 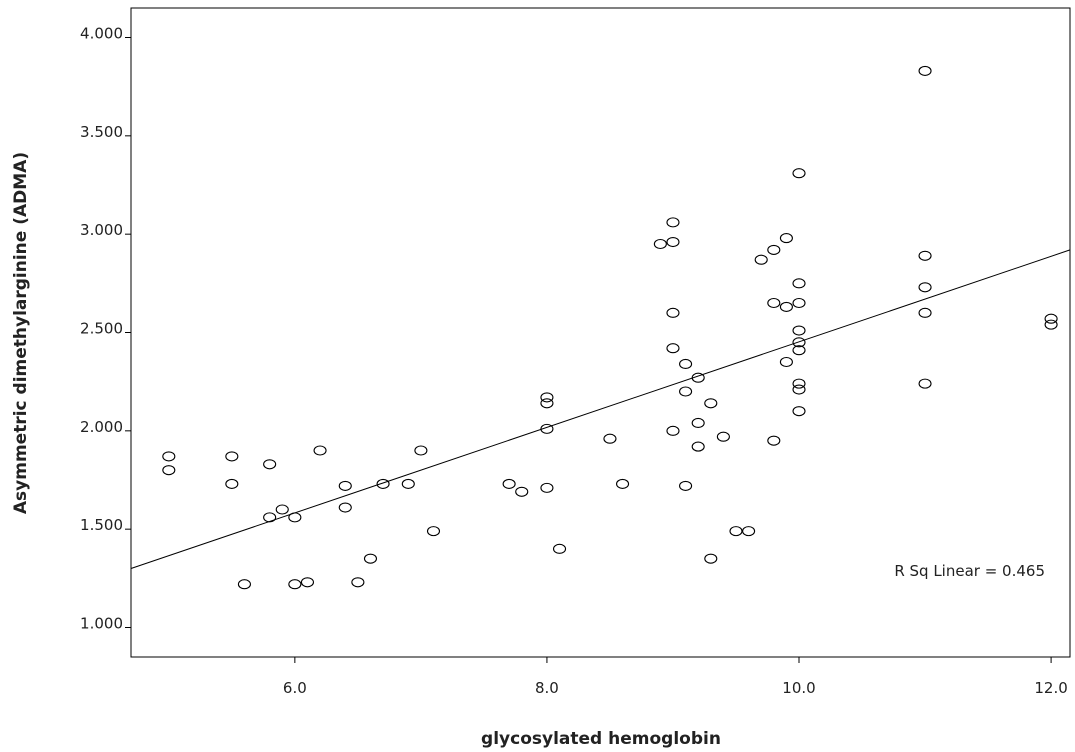 I want to click on y-tick-label: 3.500, so click(x=101, y=132).